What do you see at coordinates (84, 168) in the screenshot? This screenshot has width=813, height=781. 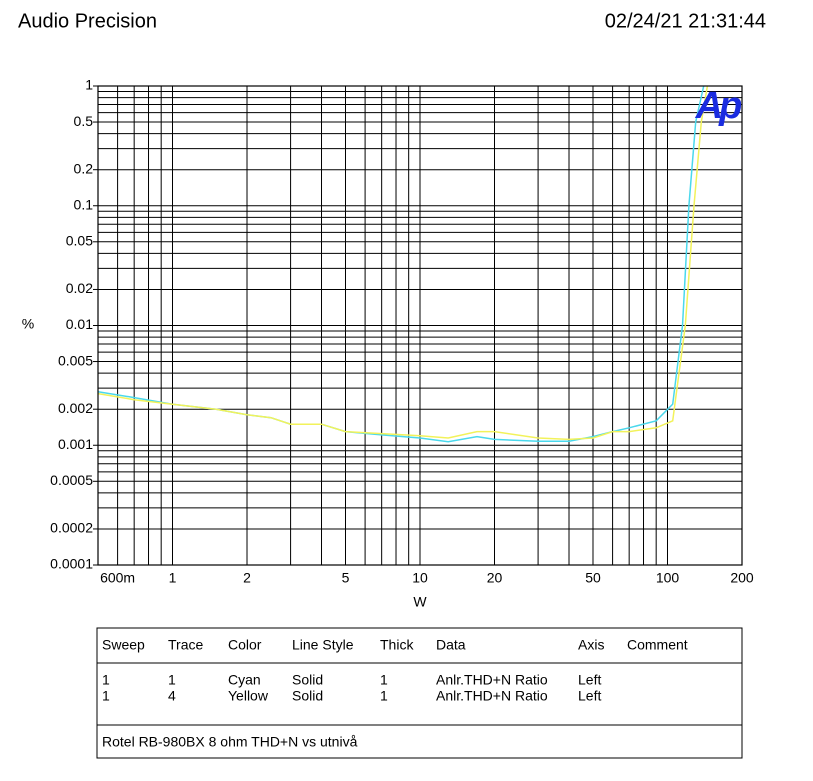 I see `y-tick-label: 0.2` at bounding box center [84, 168].